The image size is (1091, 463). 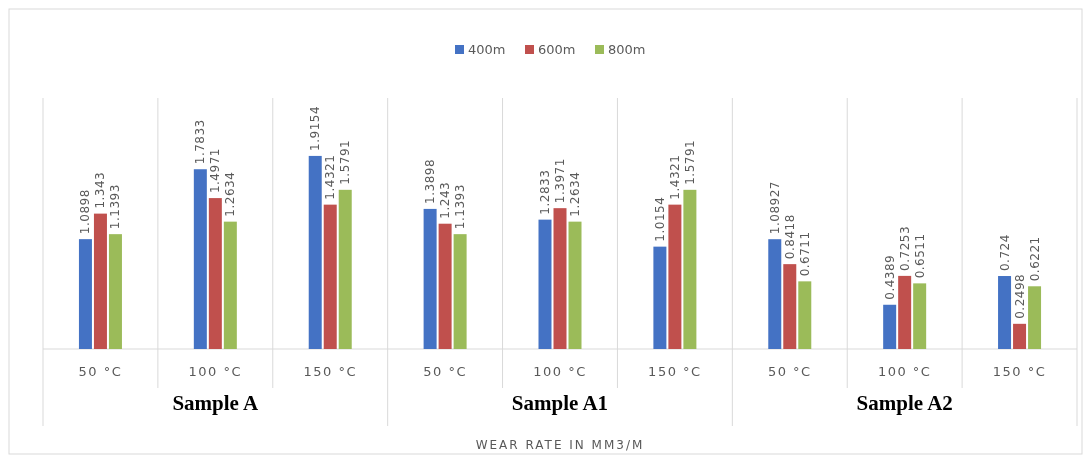 What do you see at coordinates (789, 237) in the screenshot?
I see `data-label: 0.8418` at bounding box center [789, 237].